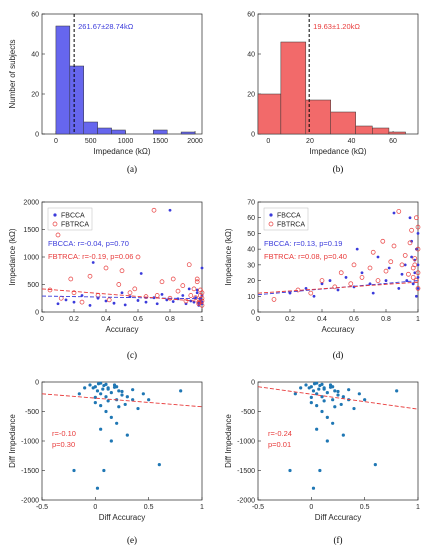 The height and width of the screenshot is (550, 442). What do you see at coordinates (32, 412) in the screenshot?
I see `y-tick-label: -500` at bounding box center [32, 412].